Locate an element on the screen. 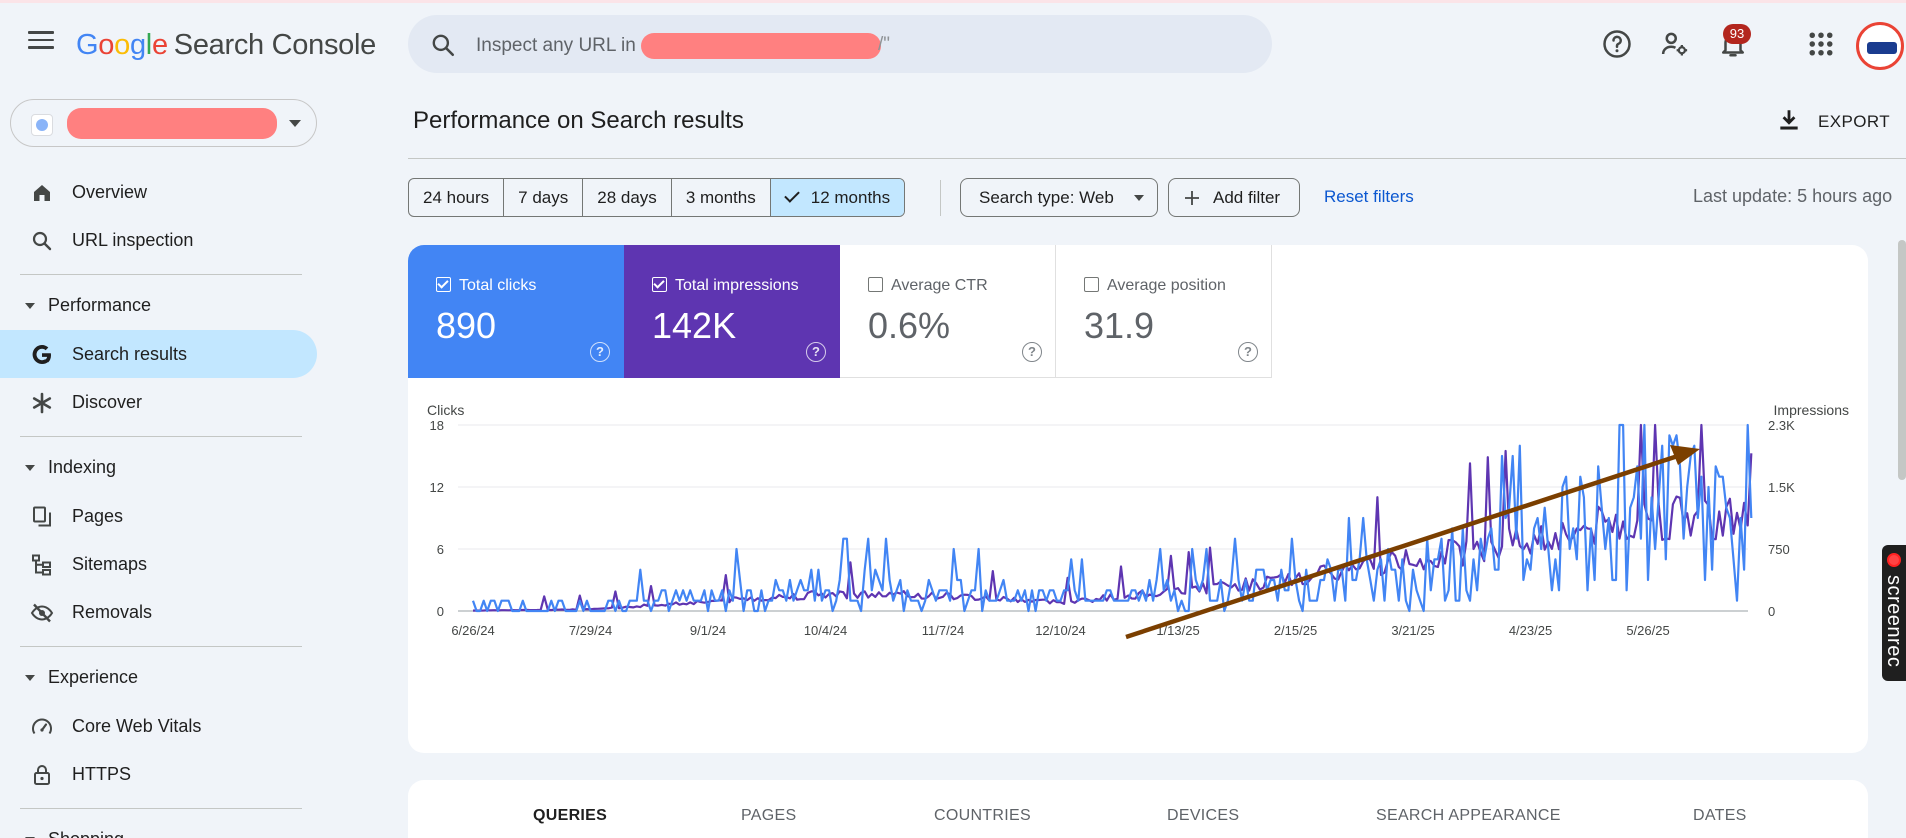 Image resolution: width=1906 pixels, height=838 pixels. pages-icon is located at coordinates (42, 516).